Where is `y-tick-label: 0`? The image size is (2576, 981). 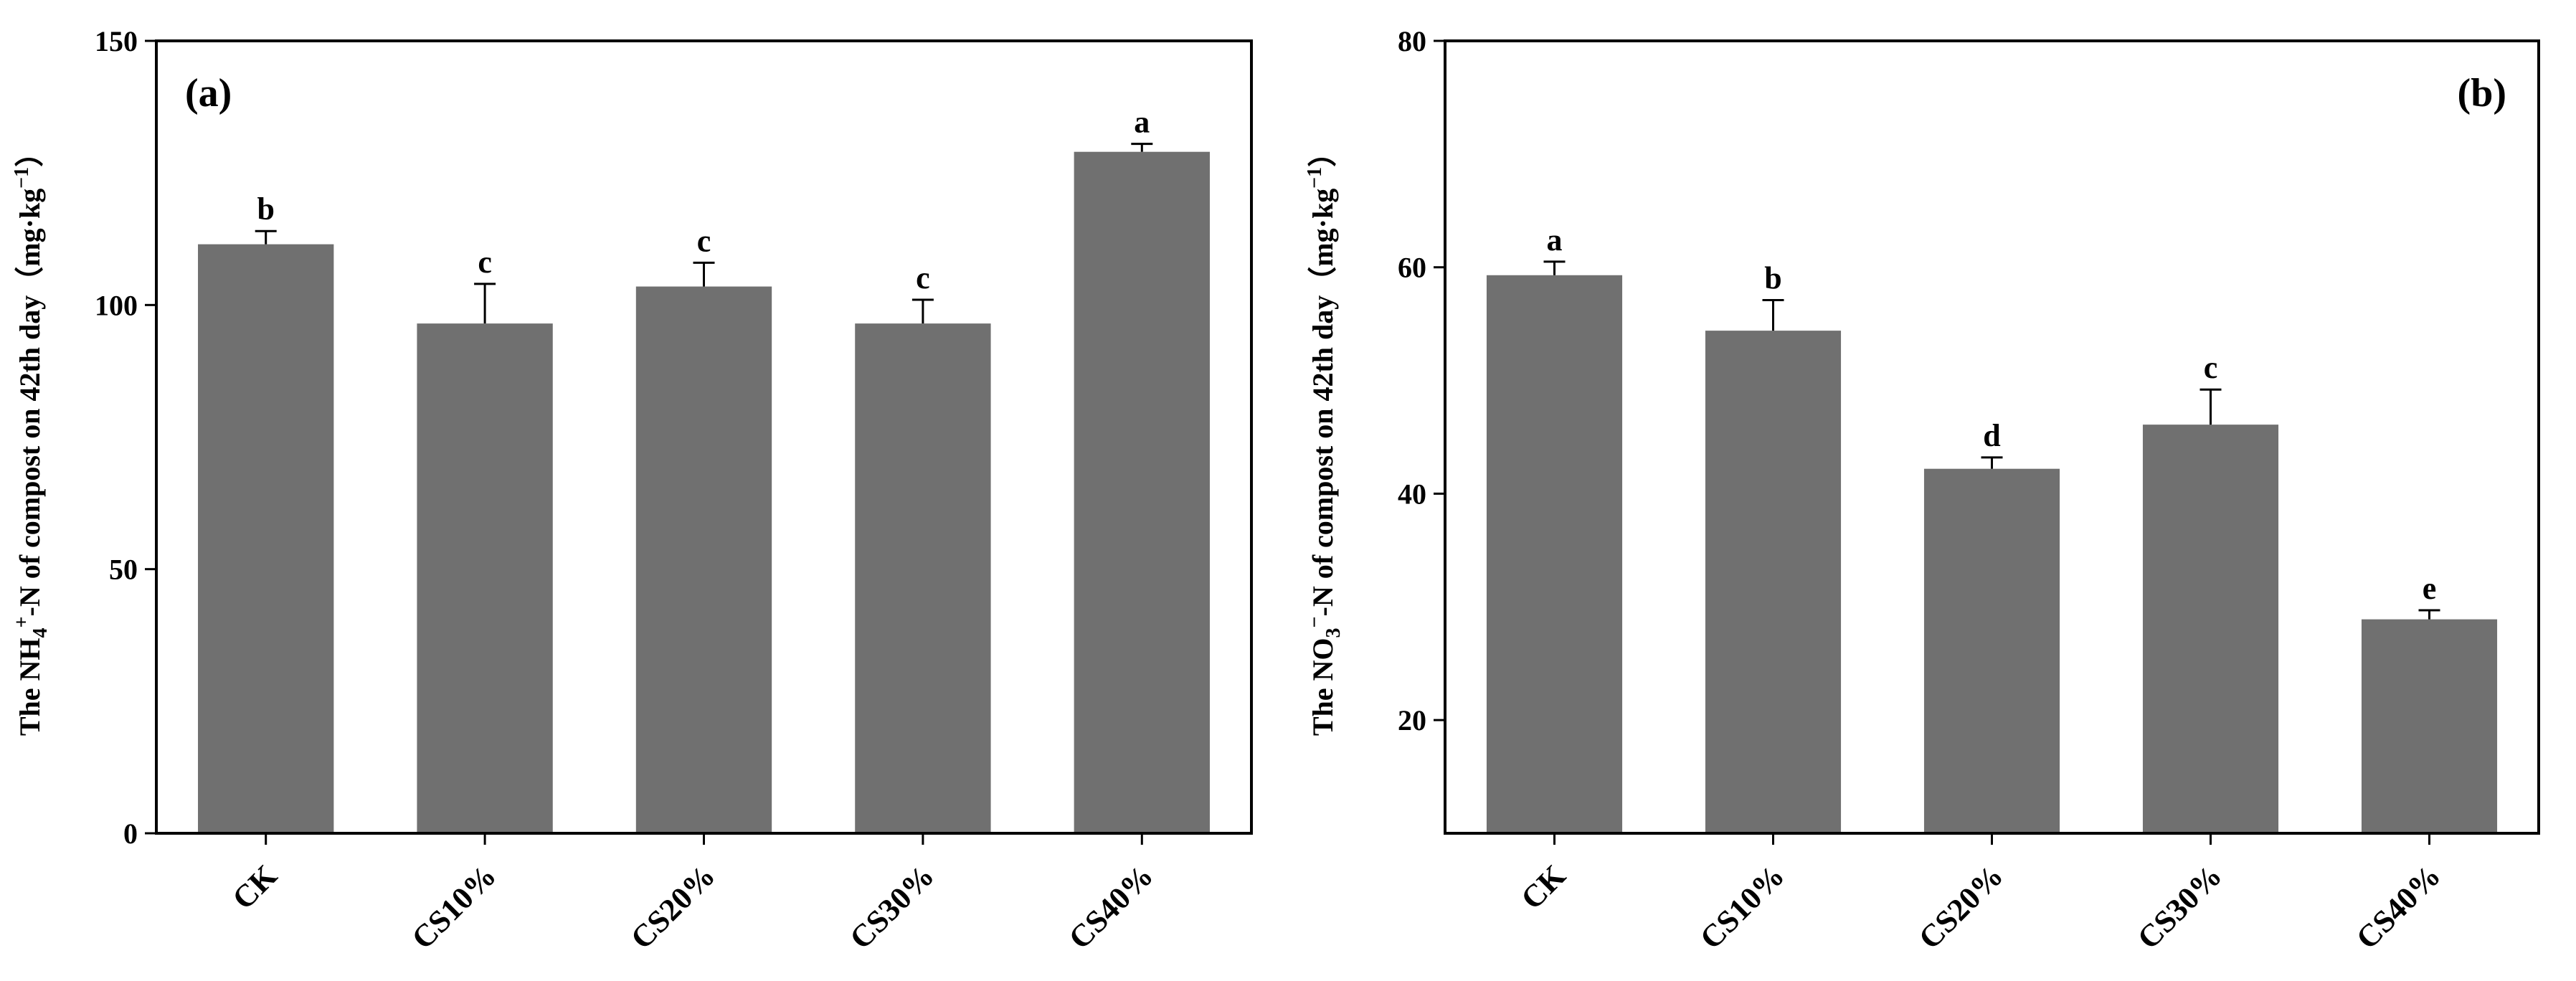
y-tick-label: 0 is located at coordinates (130, 834).